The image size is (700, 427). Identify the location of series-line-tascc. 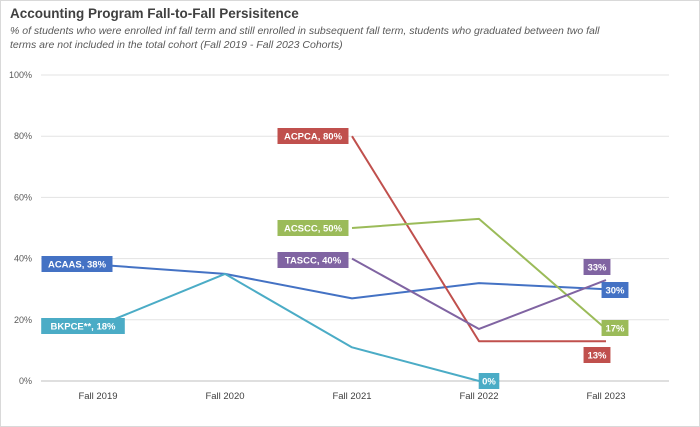
(479, 293).